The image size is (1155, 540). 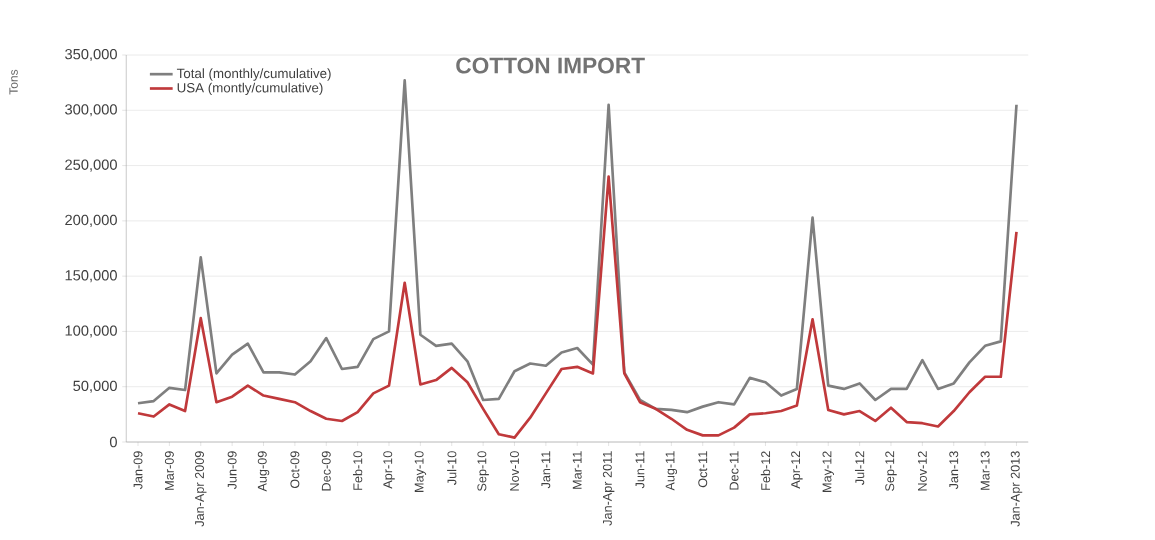 I want to click on x-tick-label: May-12, so click(x=828, y=471).